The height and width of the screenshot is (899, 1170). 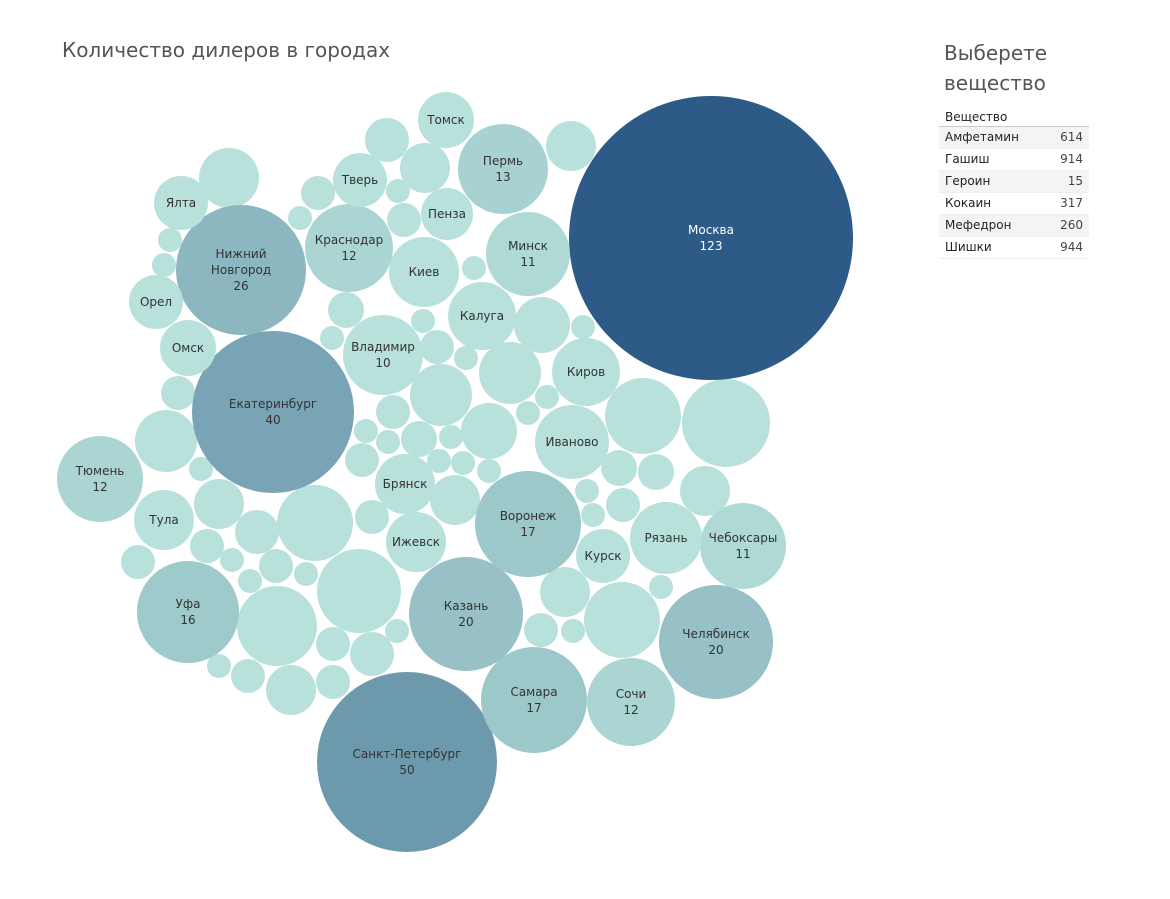 I want to click on bubble-group: Краснодар 12, so click(x=349, y=248).